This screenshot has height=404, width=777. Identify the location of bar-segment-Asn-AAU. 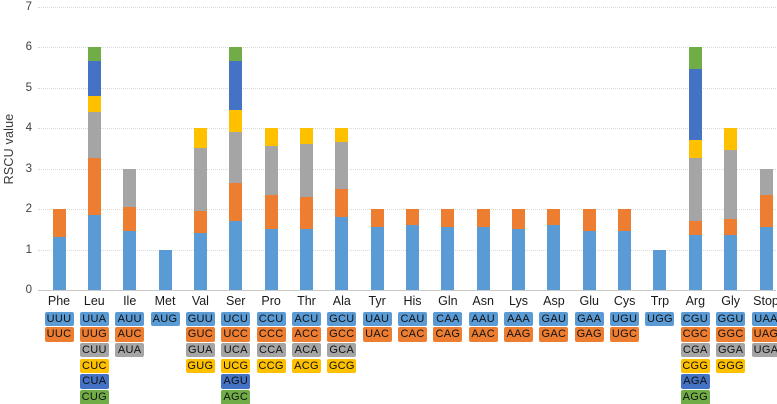
(483, 258).